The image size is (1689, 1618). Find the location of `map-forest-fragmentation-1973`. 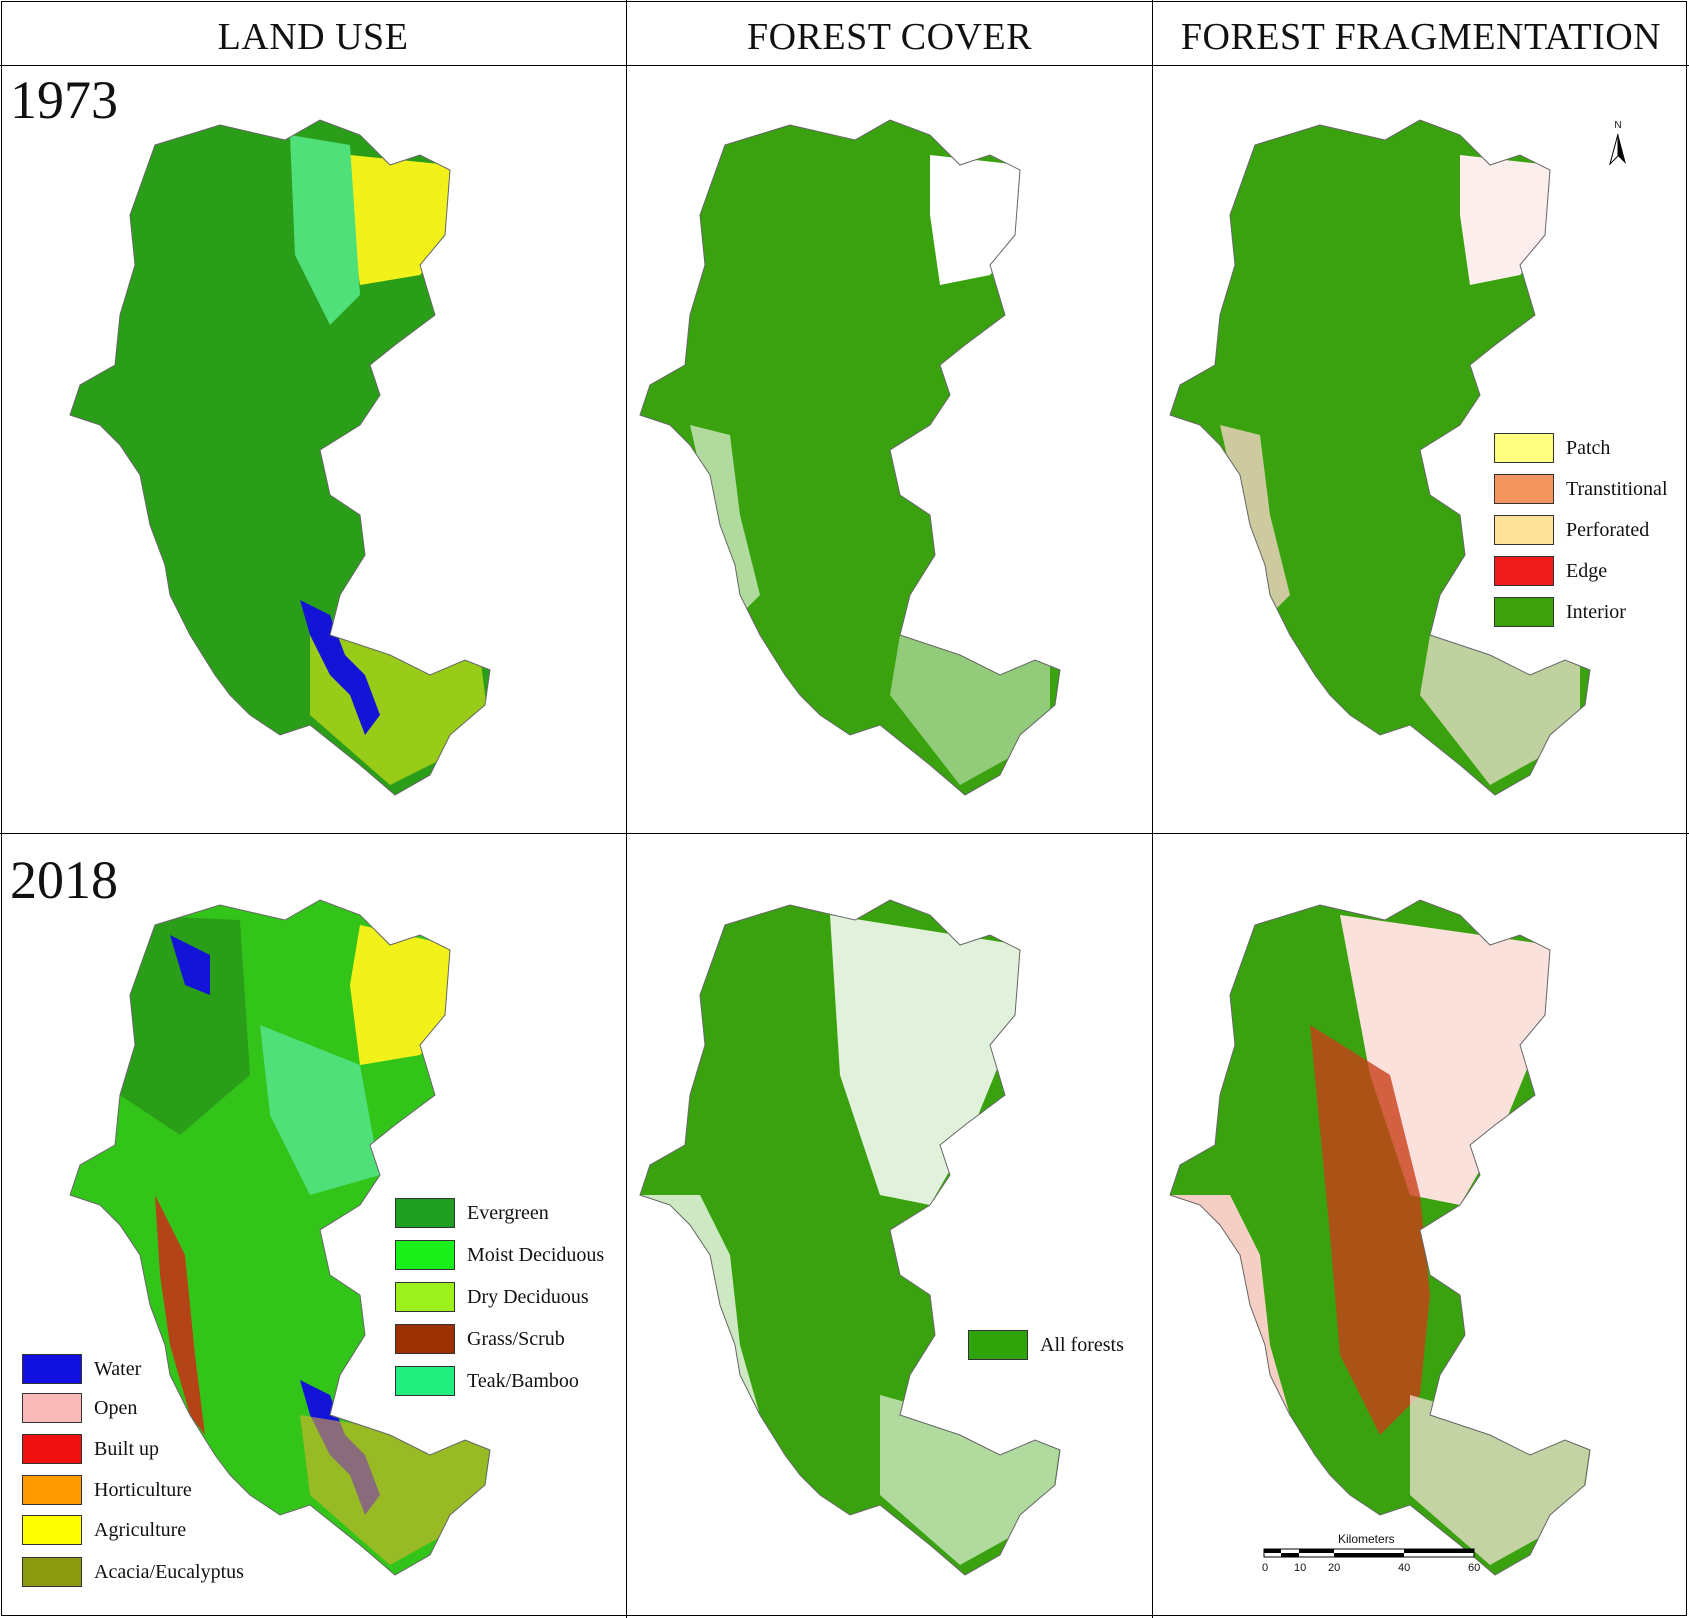

map-forest-fragmentation-1973 is located at coordinates (1395, 455).